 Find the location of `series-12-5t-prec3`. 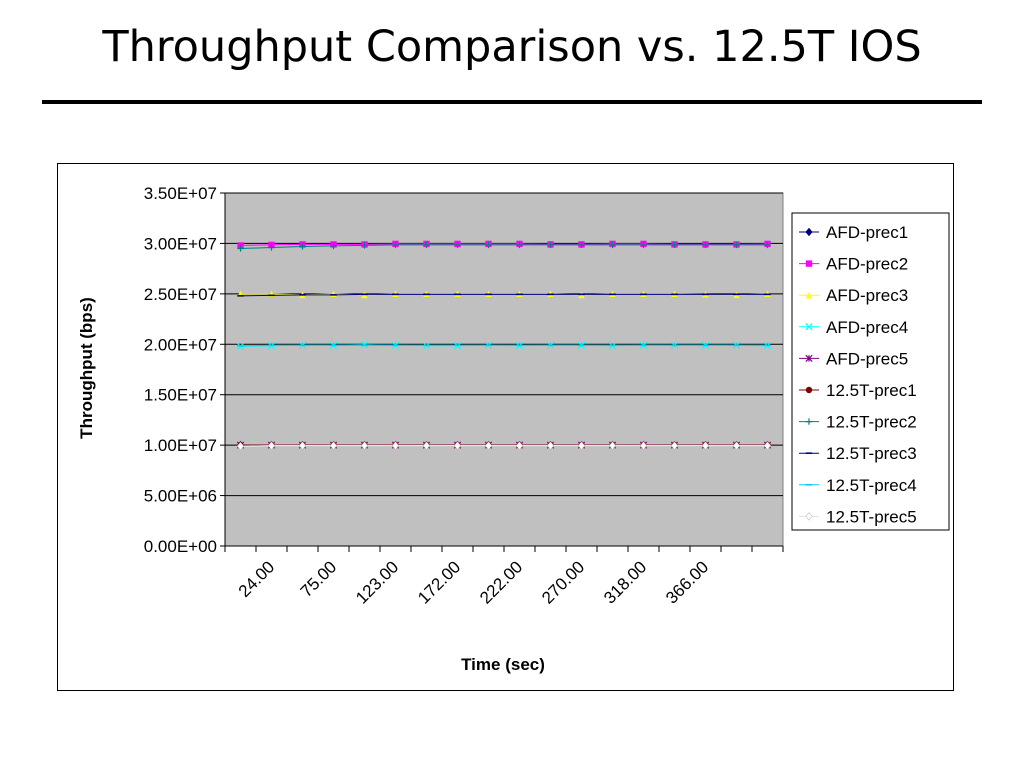

series-12-5t-prec3 is located at coordinates (504, 295).